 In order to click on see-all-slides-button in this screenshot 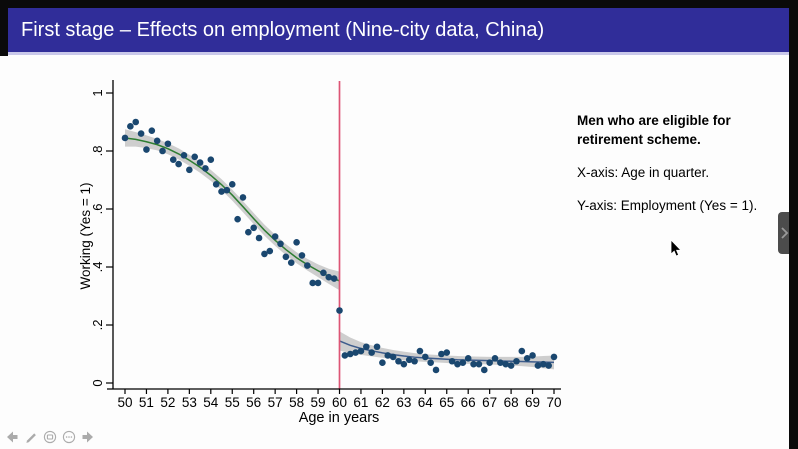, I will do `click(50, 437)`.